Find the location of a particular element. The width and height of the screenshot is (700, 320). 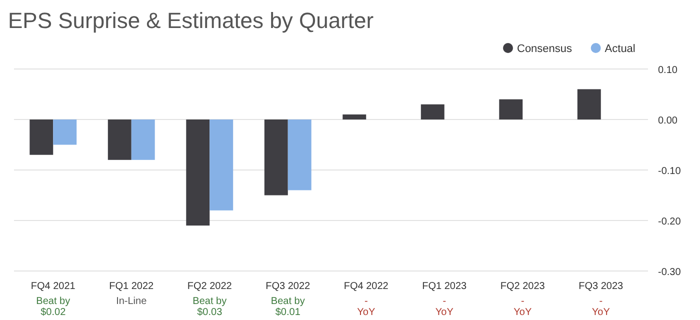

legend-label: Actual is located at coordinates (620, 49).